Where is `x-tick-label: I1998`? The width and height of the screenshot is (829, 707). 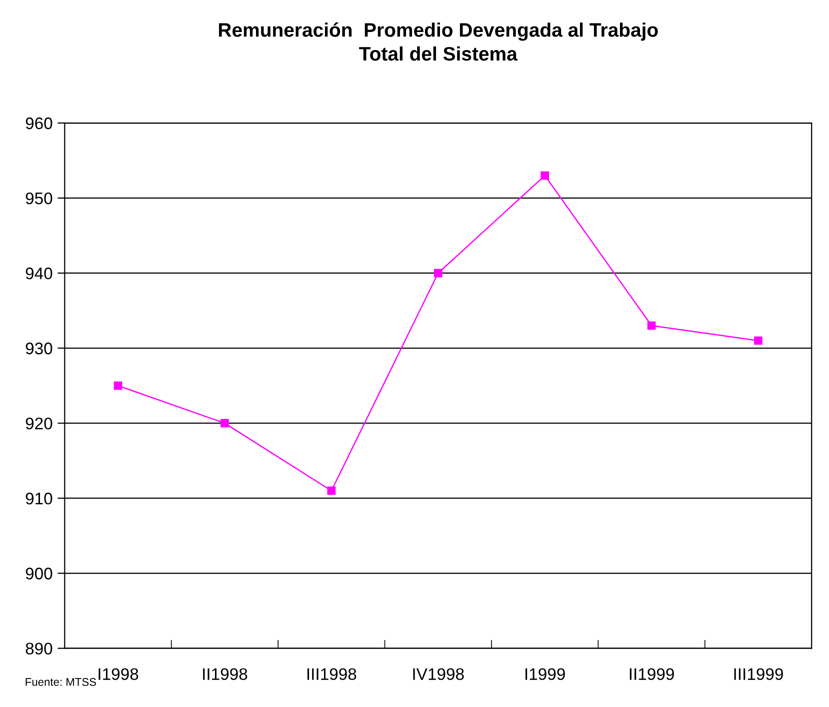 x-tick-label: I1998 is located at coordinates (118, 674).